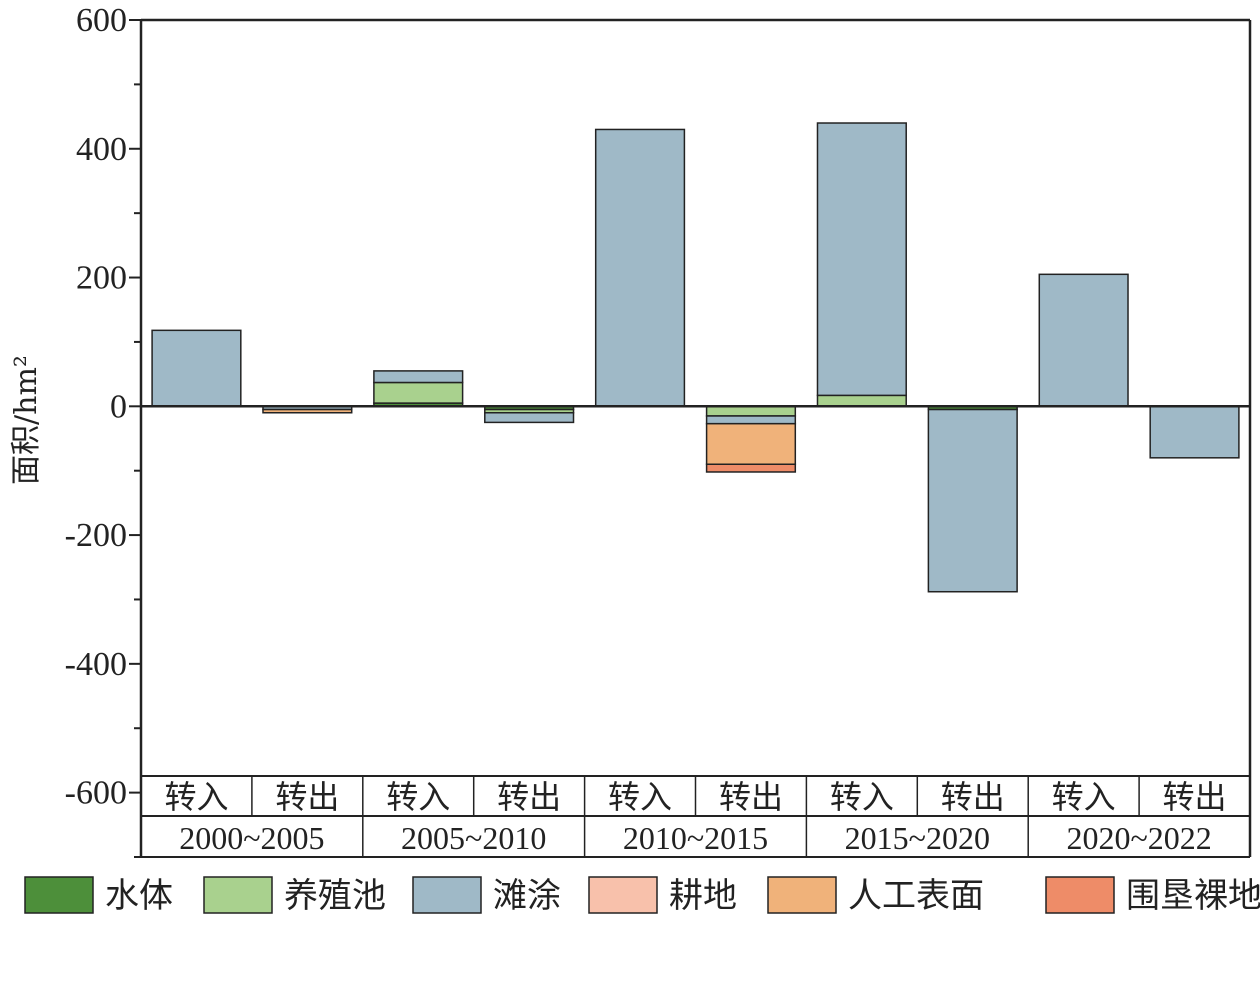 This screenshot has height=984, width=1260. Describe the element at coordinates (1195, 797) in the screenshot. I see `category-label-10: 转出` at that location.